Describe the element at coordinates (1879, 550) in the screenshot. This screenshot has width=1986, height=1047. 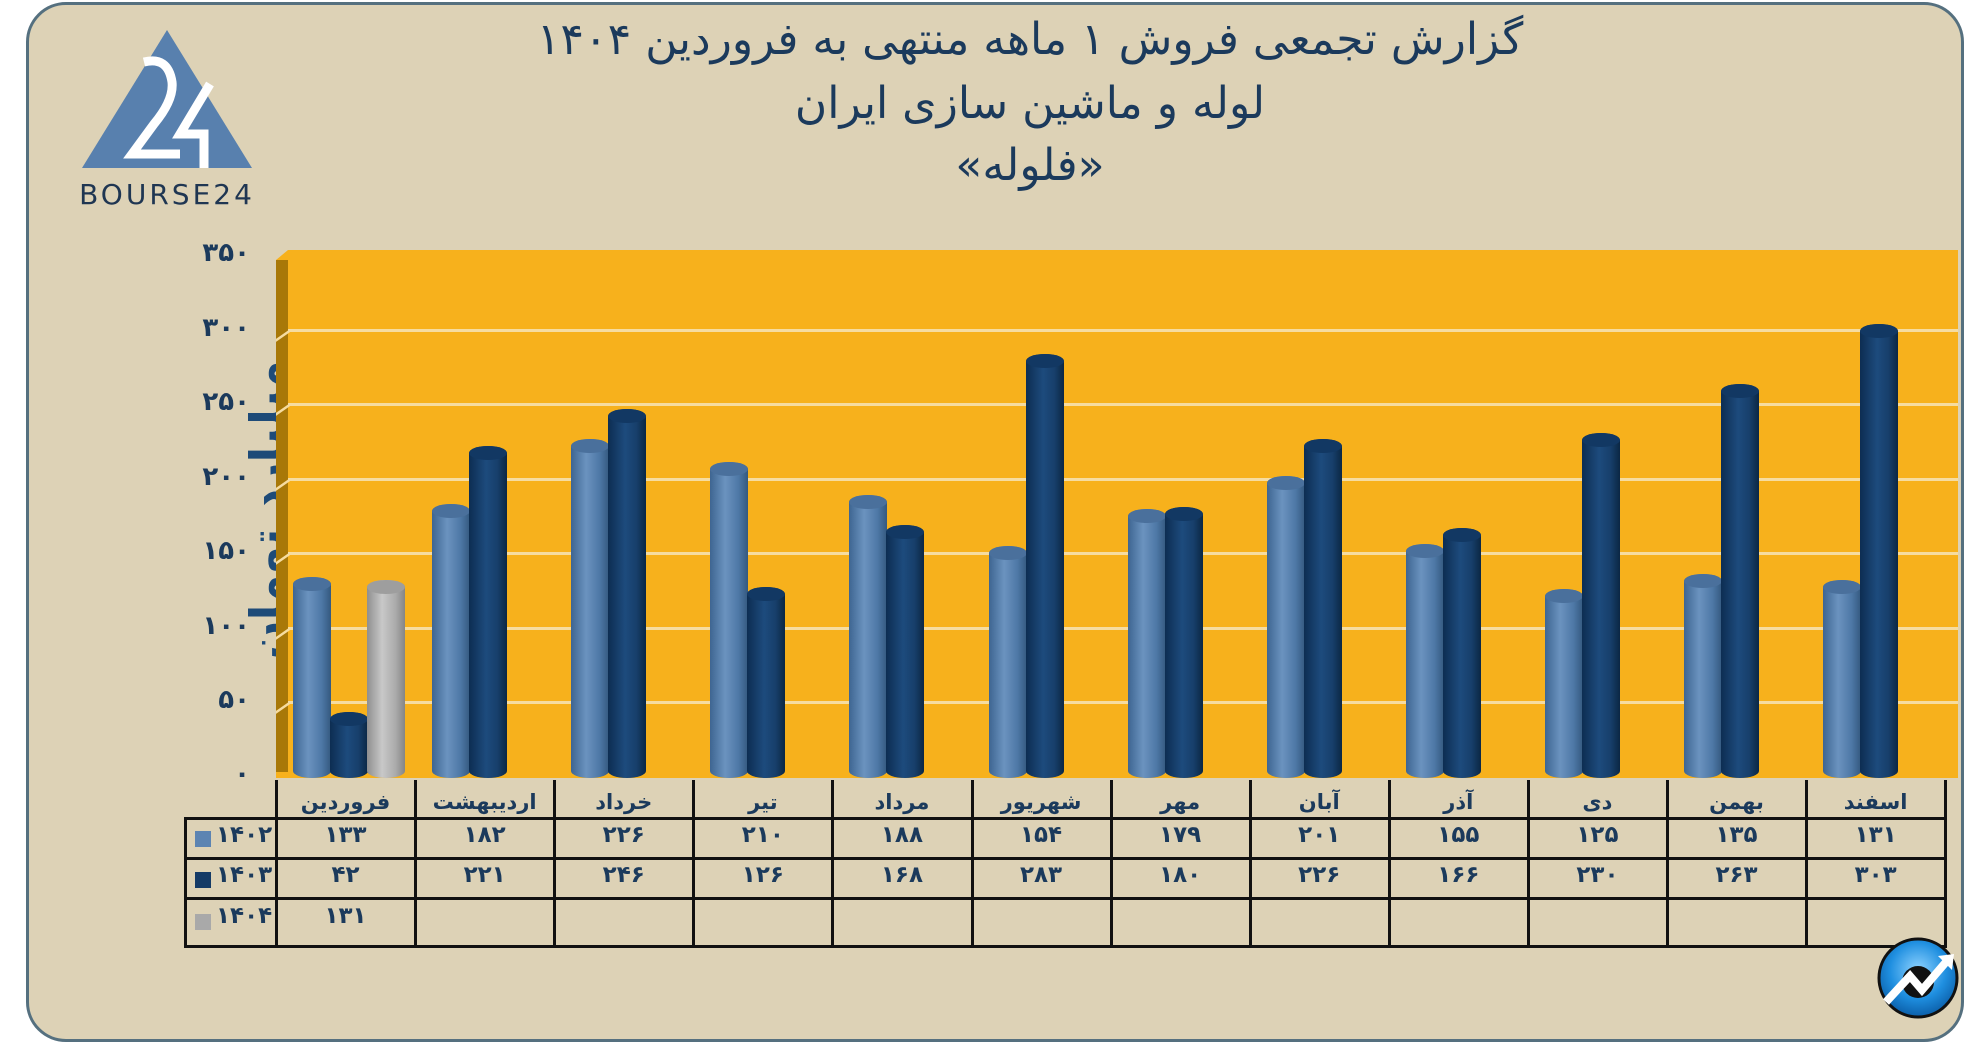
I see `bar-۱۴۰۳-12` at that location.